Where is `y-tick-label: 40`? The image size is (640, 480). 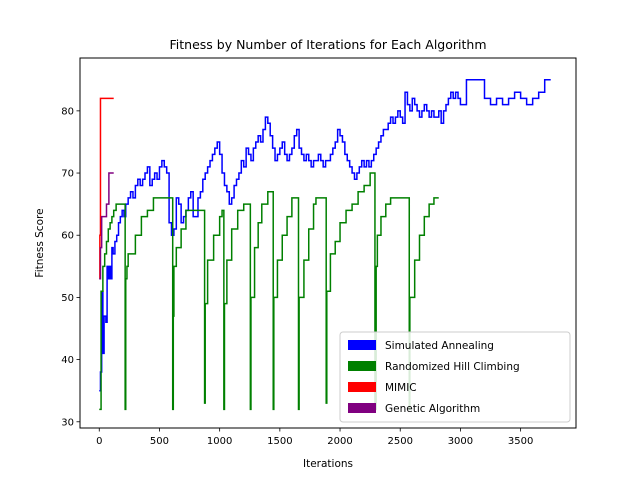
y-tick-label: 40 is located at coordinates (67, 360).